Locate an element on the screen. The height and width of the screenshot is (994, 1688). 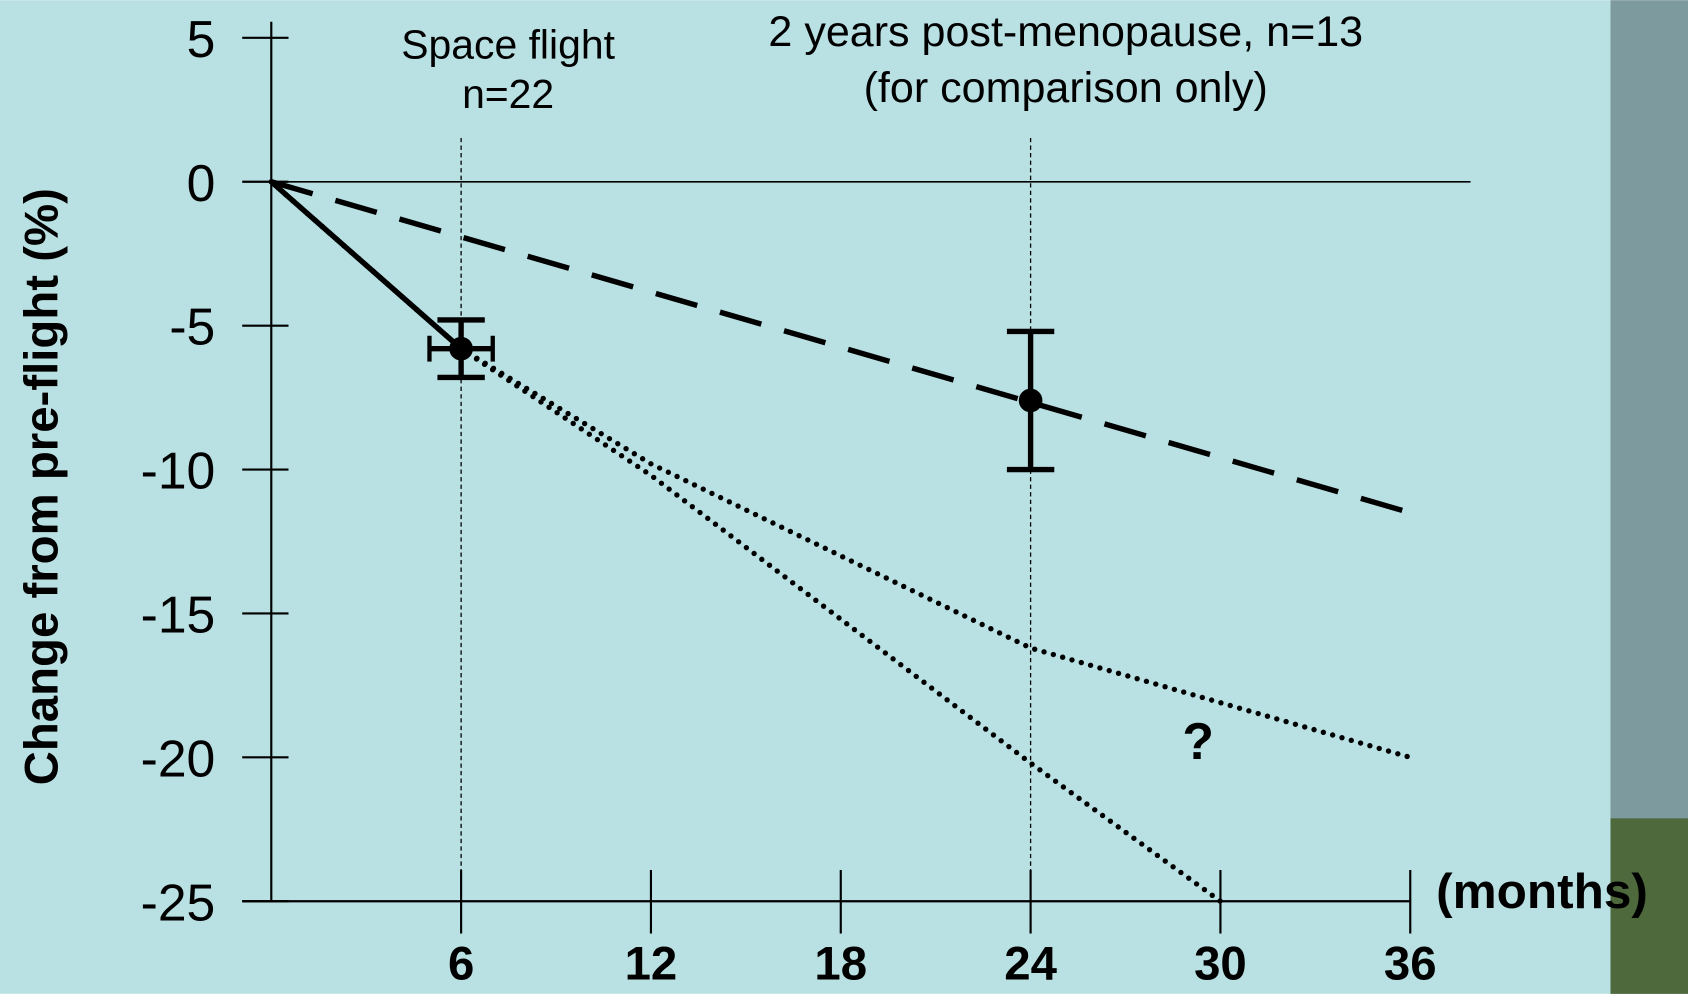
y-tick-label: -15 is located at coordinates (178, 614).